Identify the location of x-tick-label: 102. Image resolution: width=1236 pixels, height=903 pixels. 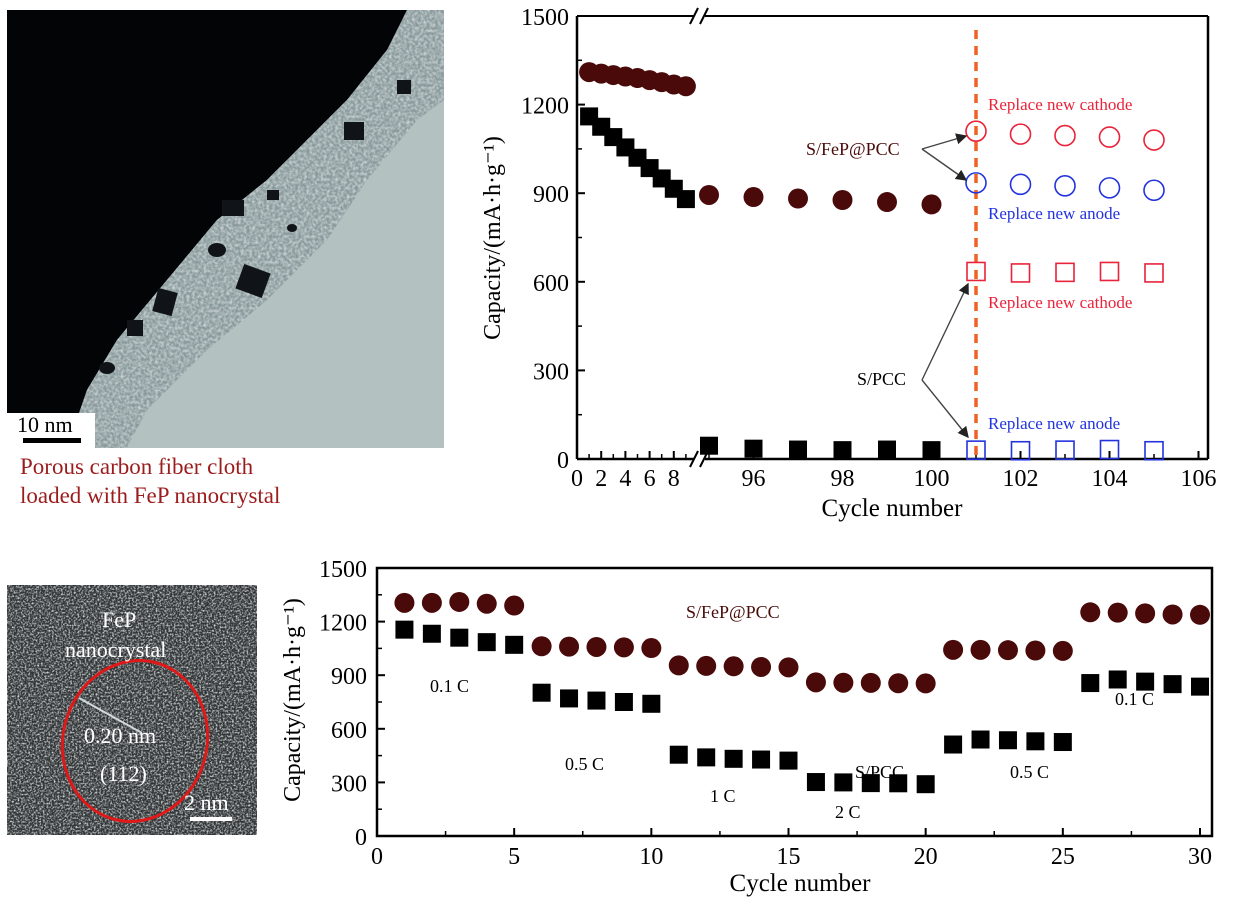
(1021, 479).